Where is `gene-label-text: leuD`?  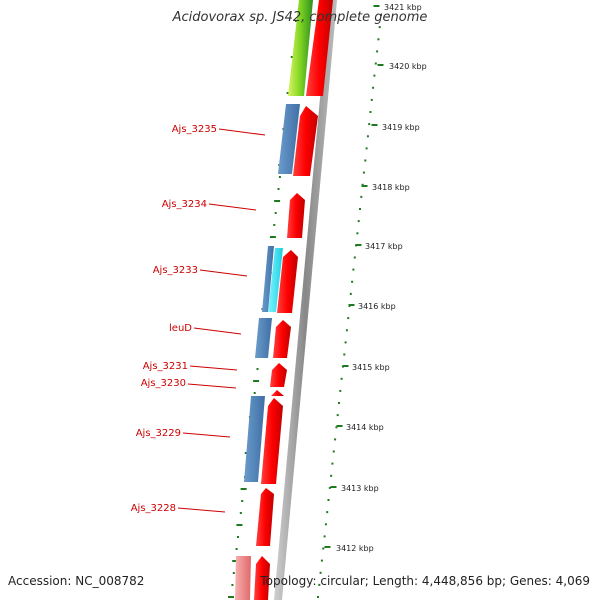
gene-label-text: leuD is located at coordinates (180, 328).